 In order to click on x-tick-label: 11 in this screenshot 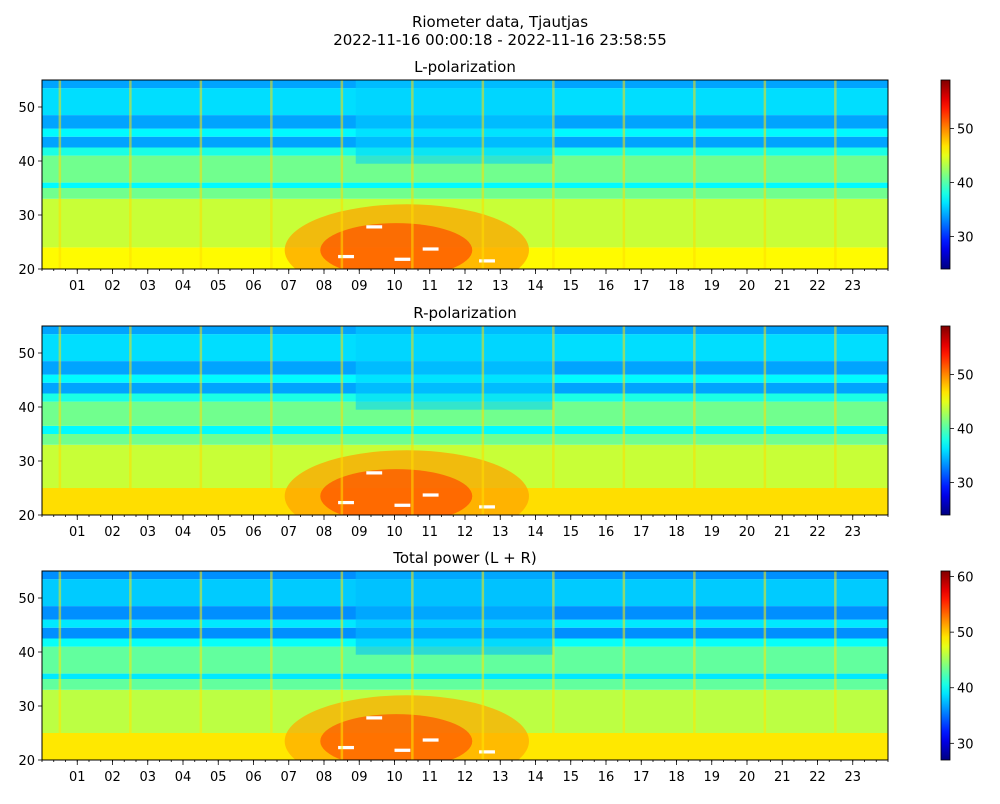, I will do `click(429, 532)`.